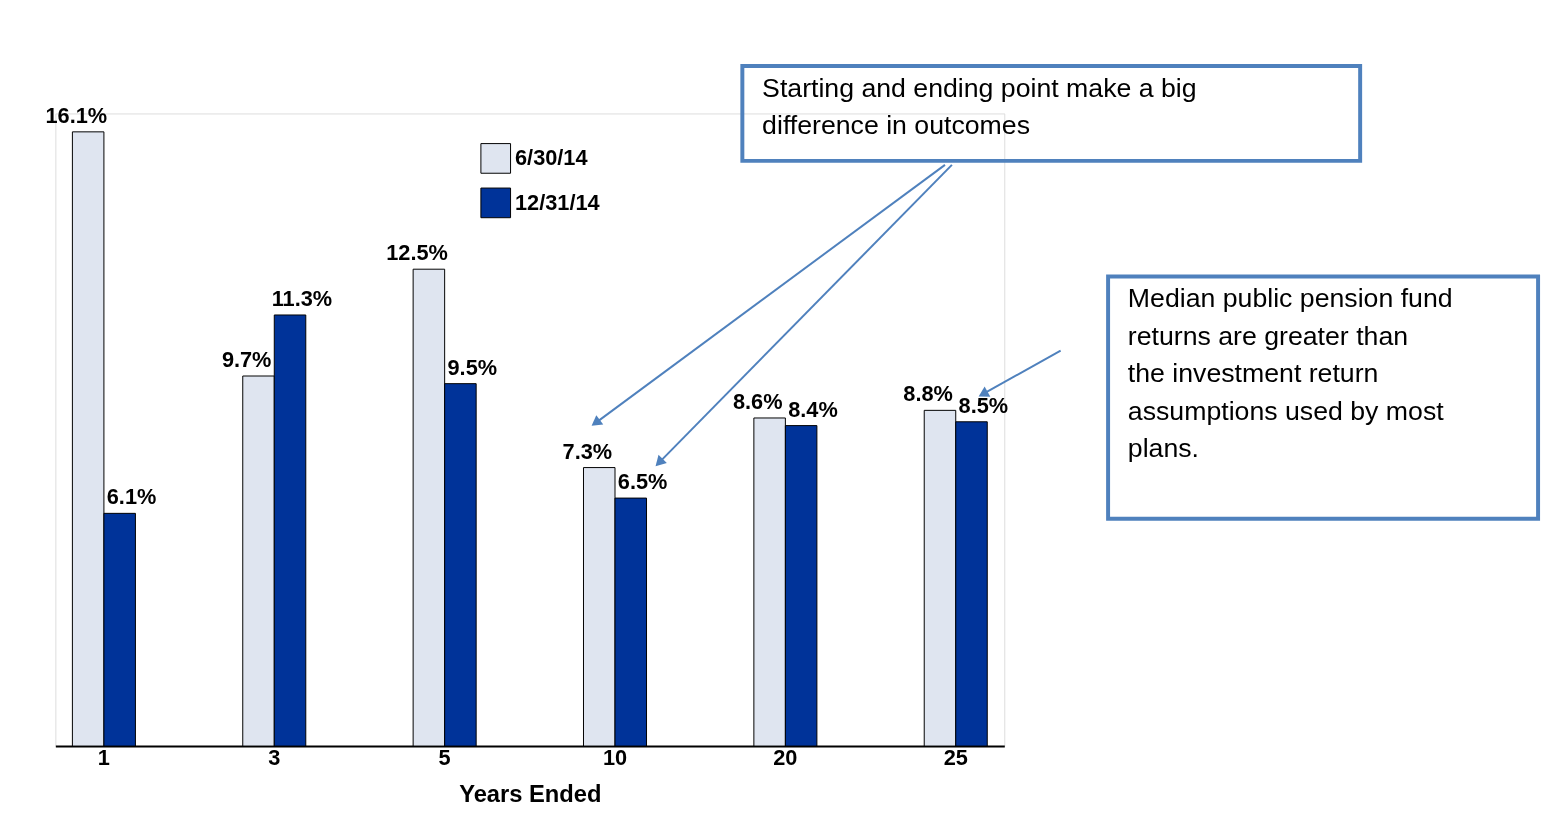 The width and height of the screenshot is (1545, 820). Describe the element at coordinates (615, 758) in the screenshot. I see `x-tick-label: 10` at that location.